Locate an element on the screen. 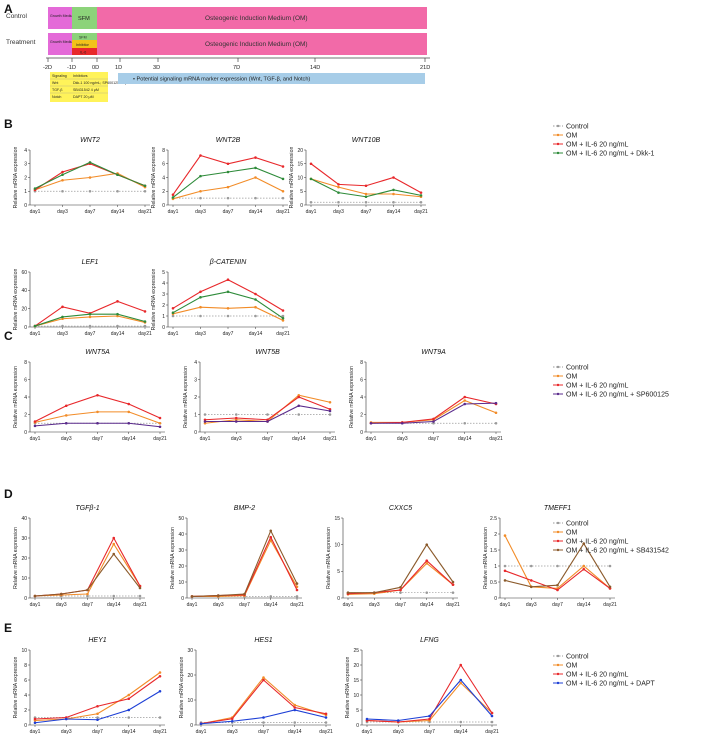 Image resolution: width=708 pixels, height=738 pixels. y-tick-label: 30 is located at coordinates (24, 539).